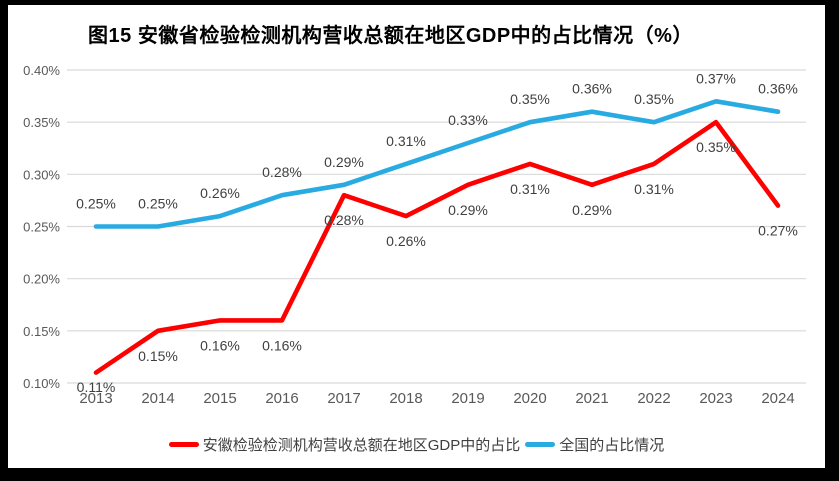 The image size is (839, 481). I want to click on y-axis-tick-label: 0.30%, so click(41, 174).